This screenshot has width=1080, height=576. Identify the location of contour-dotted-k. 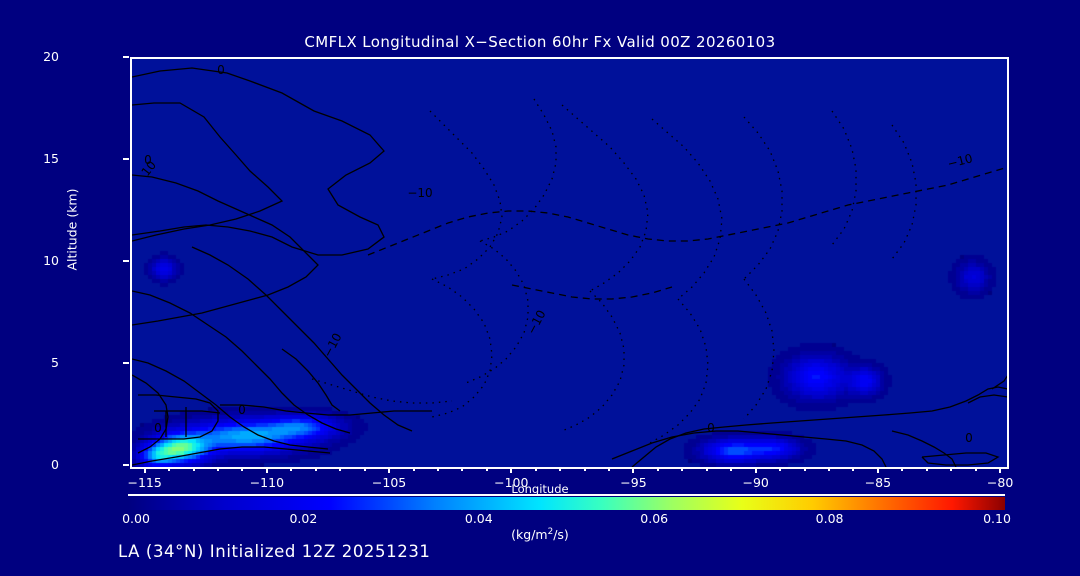
(844, 178).